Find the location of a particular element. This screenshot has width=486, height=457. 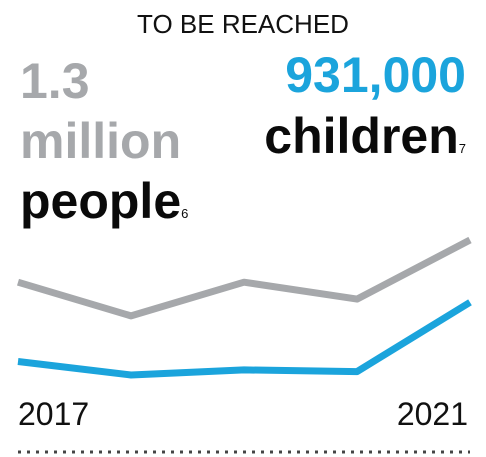

children-label-text: children is located at coordinates (361, 136).